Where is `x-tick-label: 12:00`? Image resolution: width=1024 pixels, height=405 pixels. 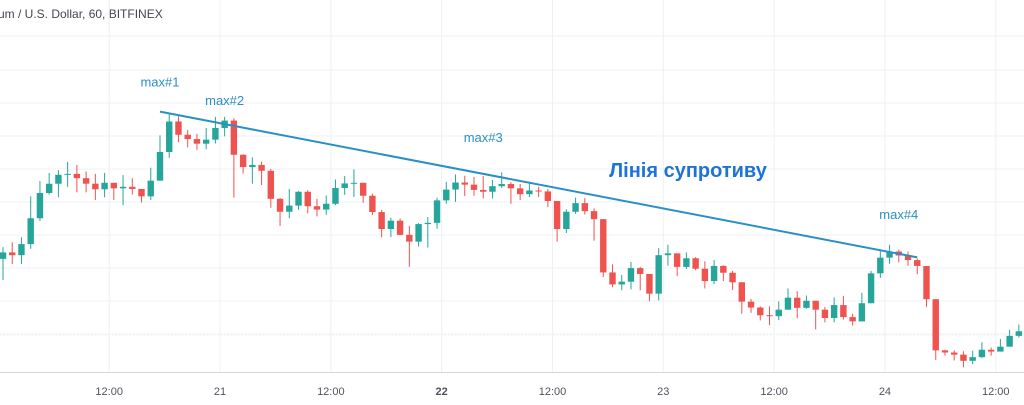
x-tick-label: 12:00 is located at coordinates (109, 392).